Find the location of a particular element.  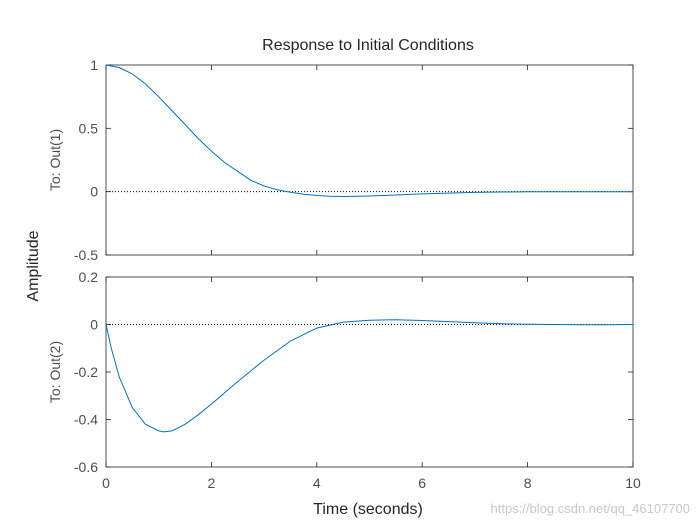

y-tick-label: -0.4 is located at coordinates (86, 420).